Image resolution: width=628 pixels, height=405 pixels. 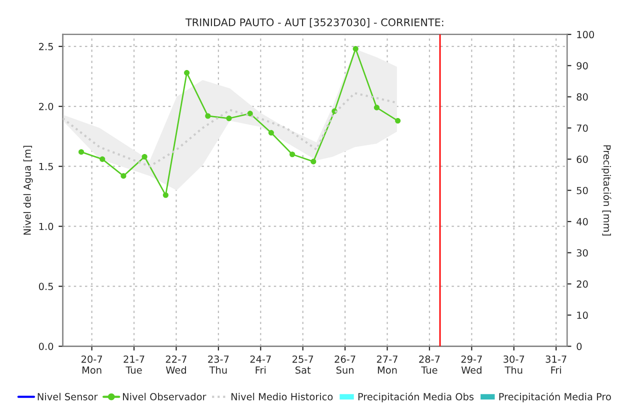 I want to click on legend-label: Precipitación Media Pro, so click(x=555, y=397).